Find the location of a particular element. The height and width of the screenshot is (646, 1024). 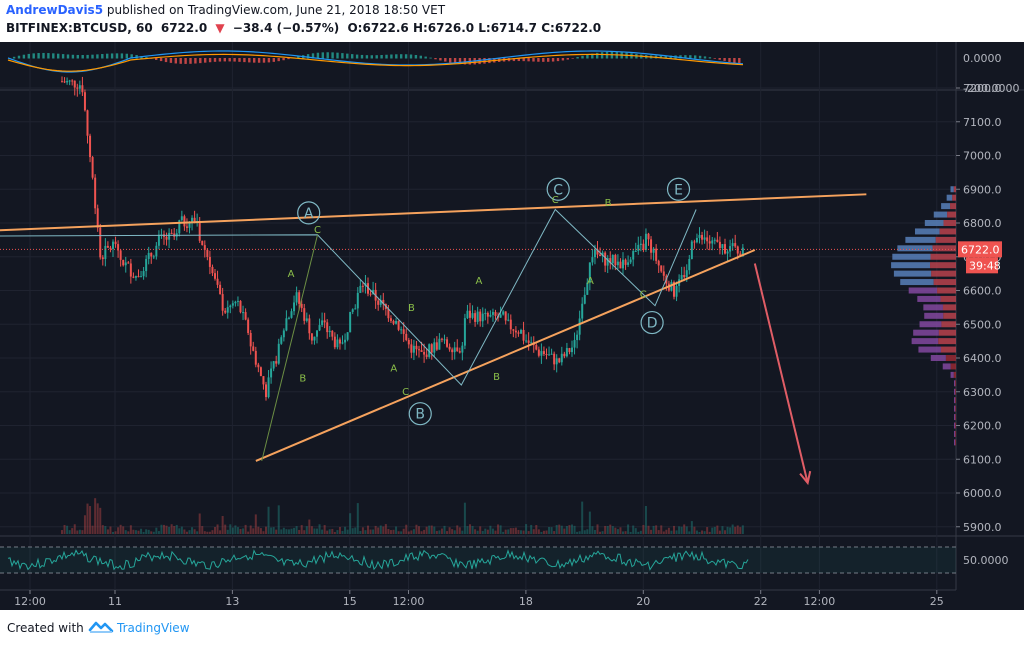

wave-label-circle is located at coordinates (558, 189).